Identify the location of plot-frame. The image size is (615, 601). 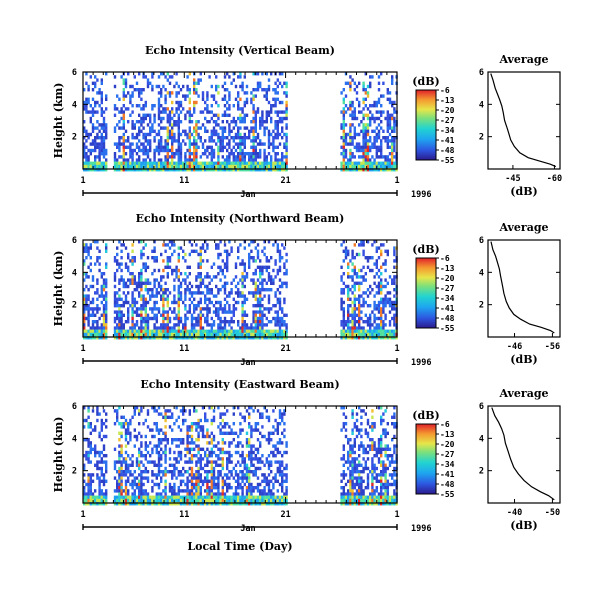
(240, 288).